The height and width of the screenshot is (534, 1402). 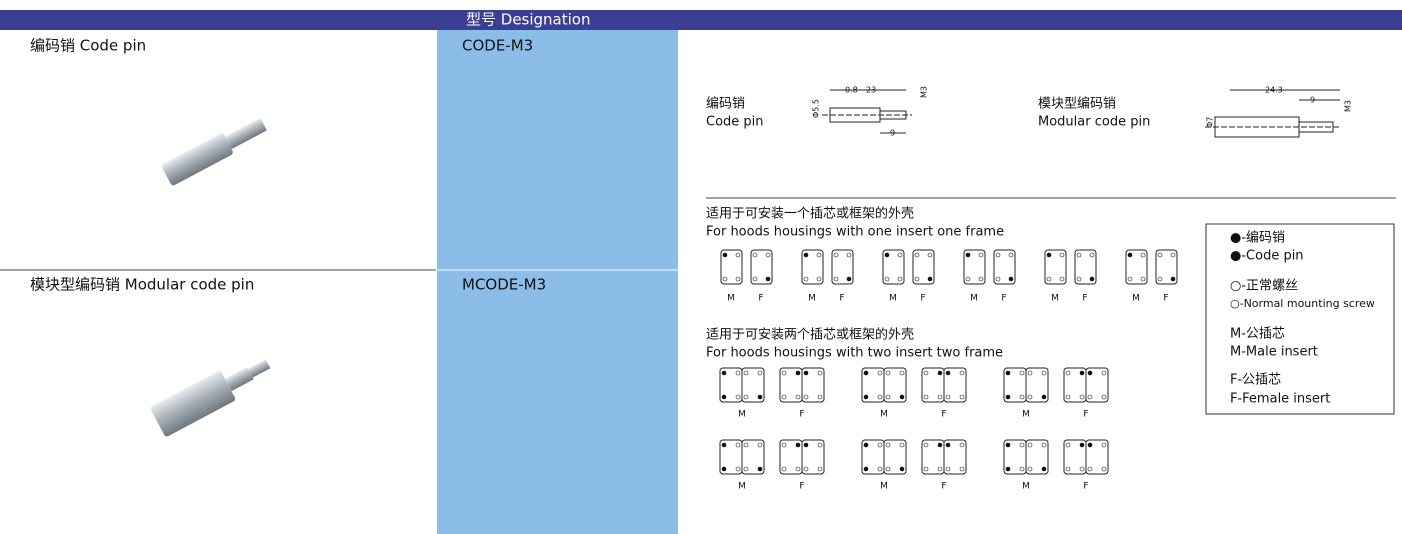 What do you see at coordinates (701, 20) in the screenshot?
I see `header-bar` at bounding box center [701, 20].